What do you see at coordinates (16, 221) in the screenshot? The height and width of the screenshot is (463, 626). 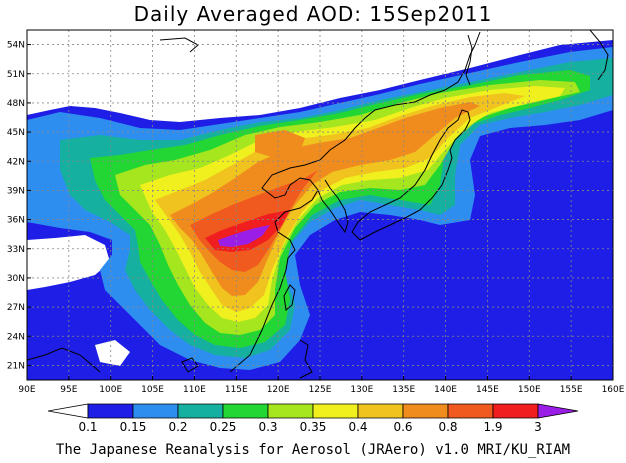 I see `lat-tick-36N: 36N` at bounding box center [16, 221].